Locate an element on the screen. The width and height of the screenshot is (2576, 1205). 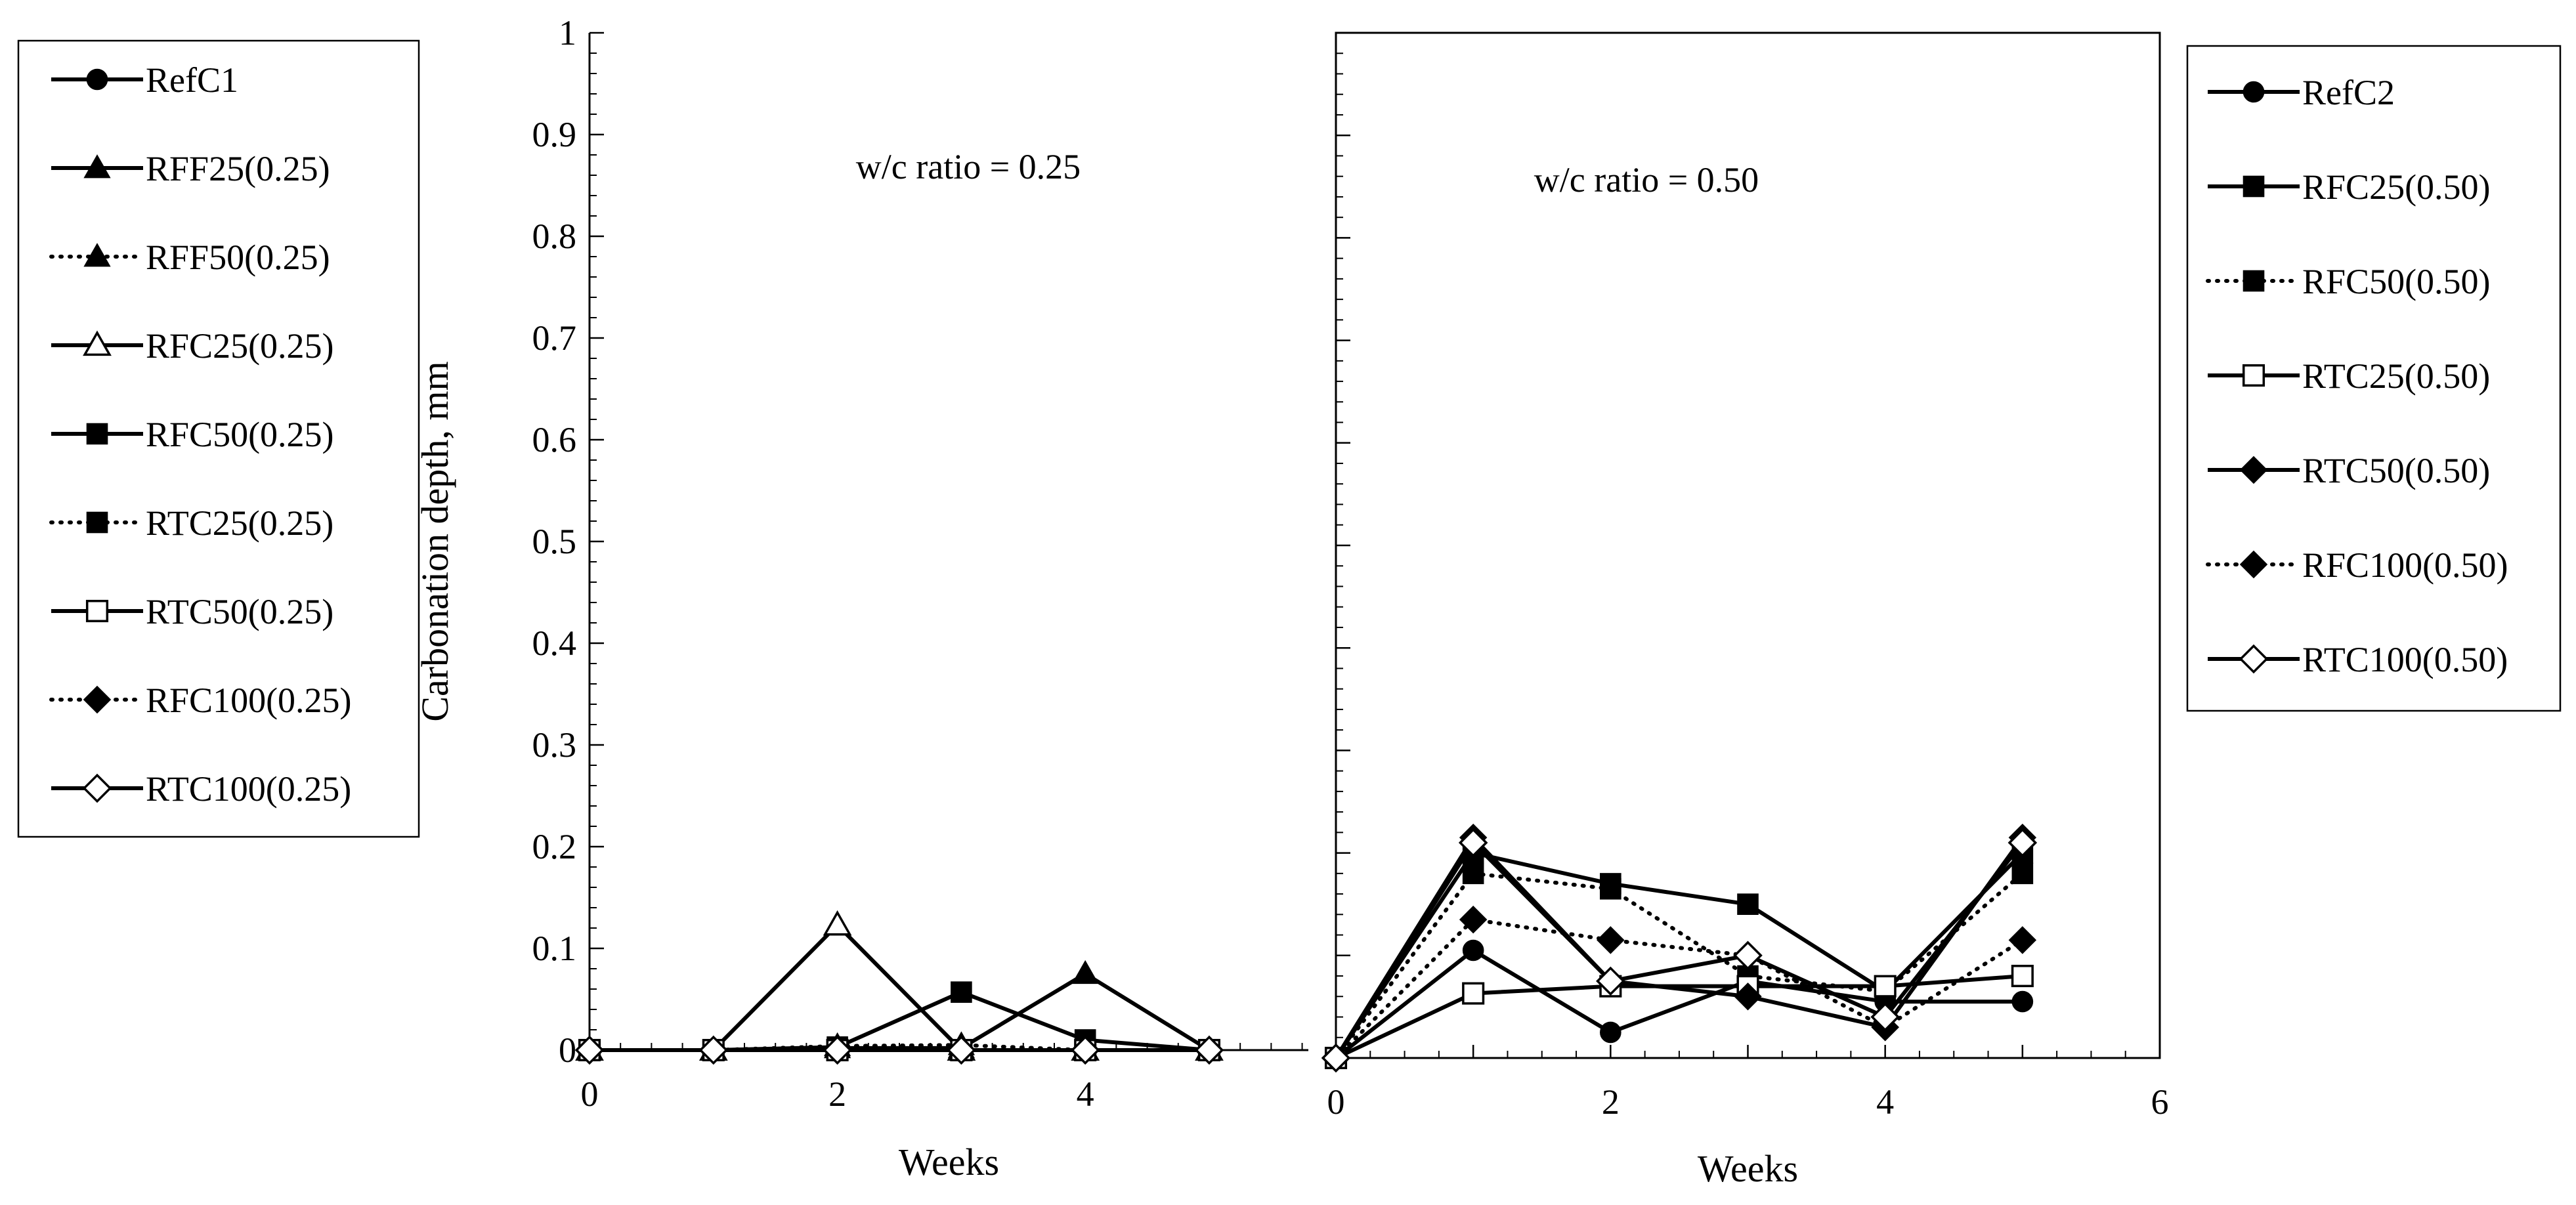
legend-label-rfc25-0-50: RFC25(0.50) is located at coordinates (2396, 187).